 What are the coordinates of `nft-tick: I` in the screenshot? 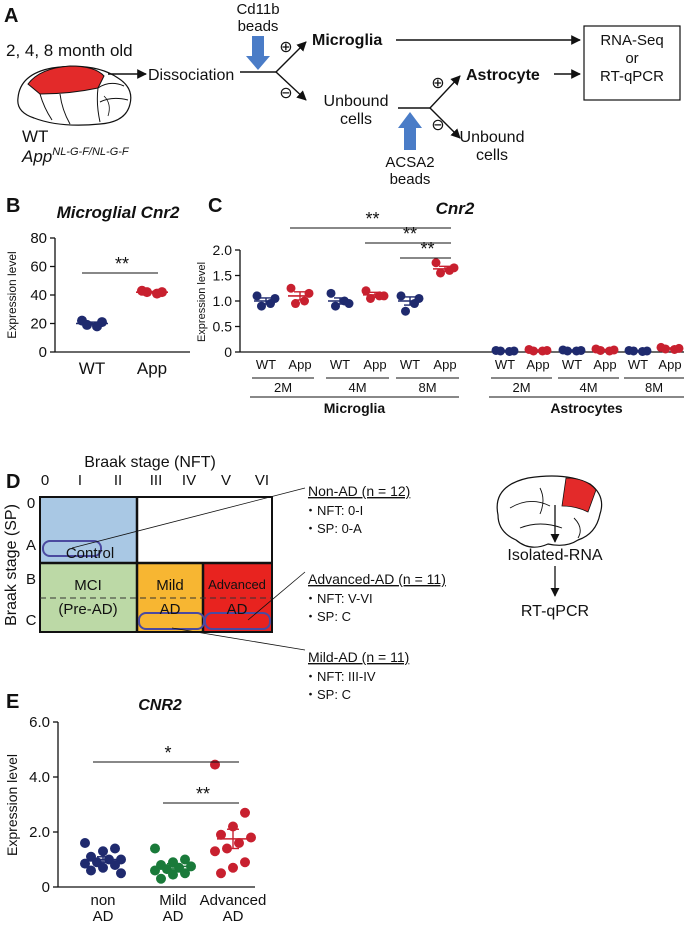 It's located at (80, 480).